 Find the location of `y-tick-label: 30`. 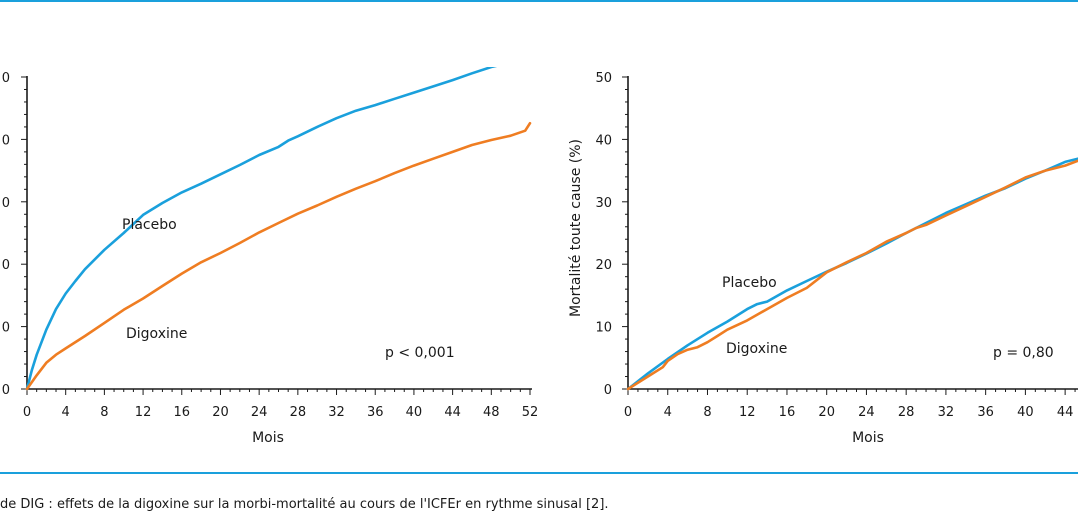

y-tick-label: 30 is located at coordinates (603, 203).